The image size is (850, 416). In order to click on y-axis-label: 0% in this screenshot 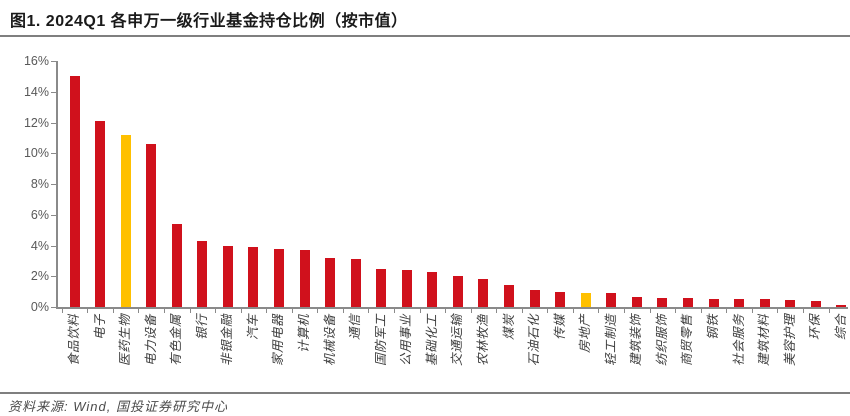, I will do `click(39, 307)`.